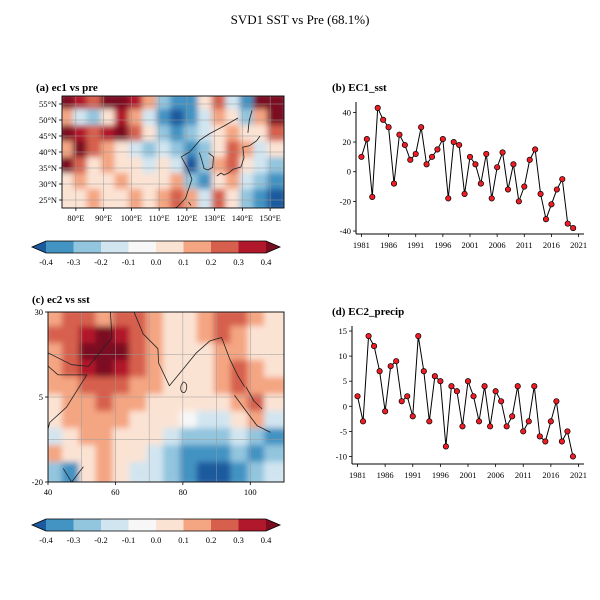  Describe the element at coordinates (48, 136) in the screenshot. I see `svg-text: 45°N` at that location.